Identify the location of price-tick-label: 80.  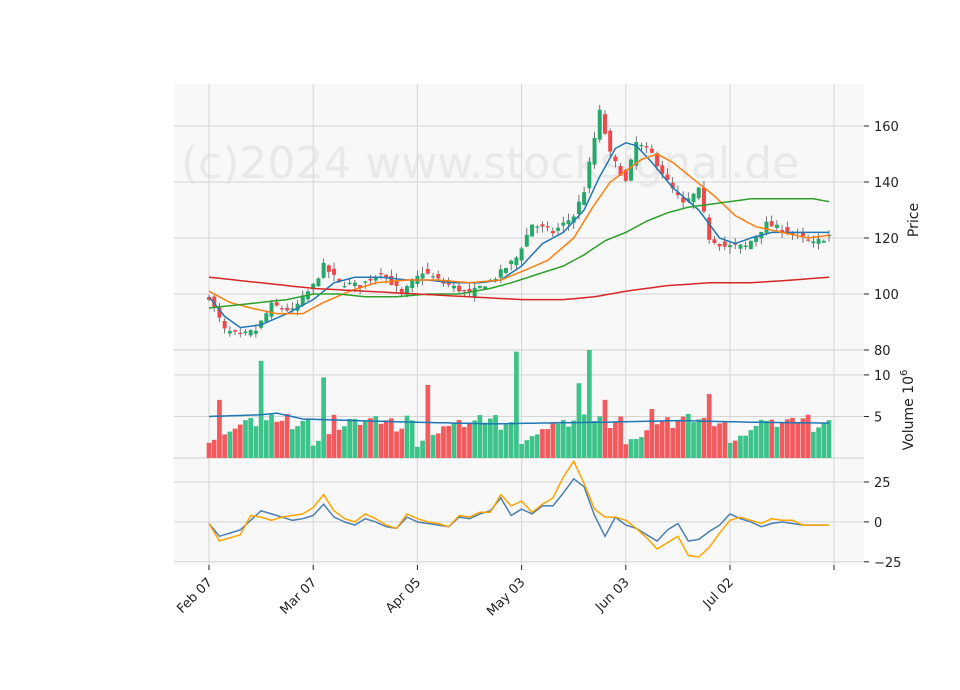
(882, 351).